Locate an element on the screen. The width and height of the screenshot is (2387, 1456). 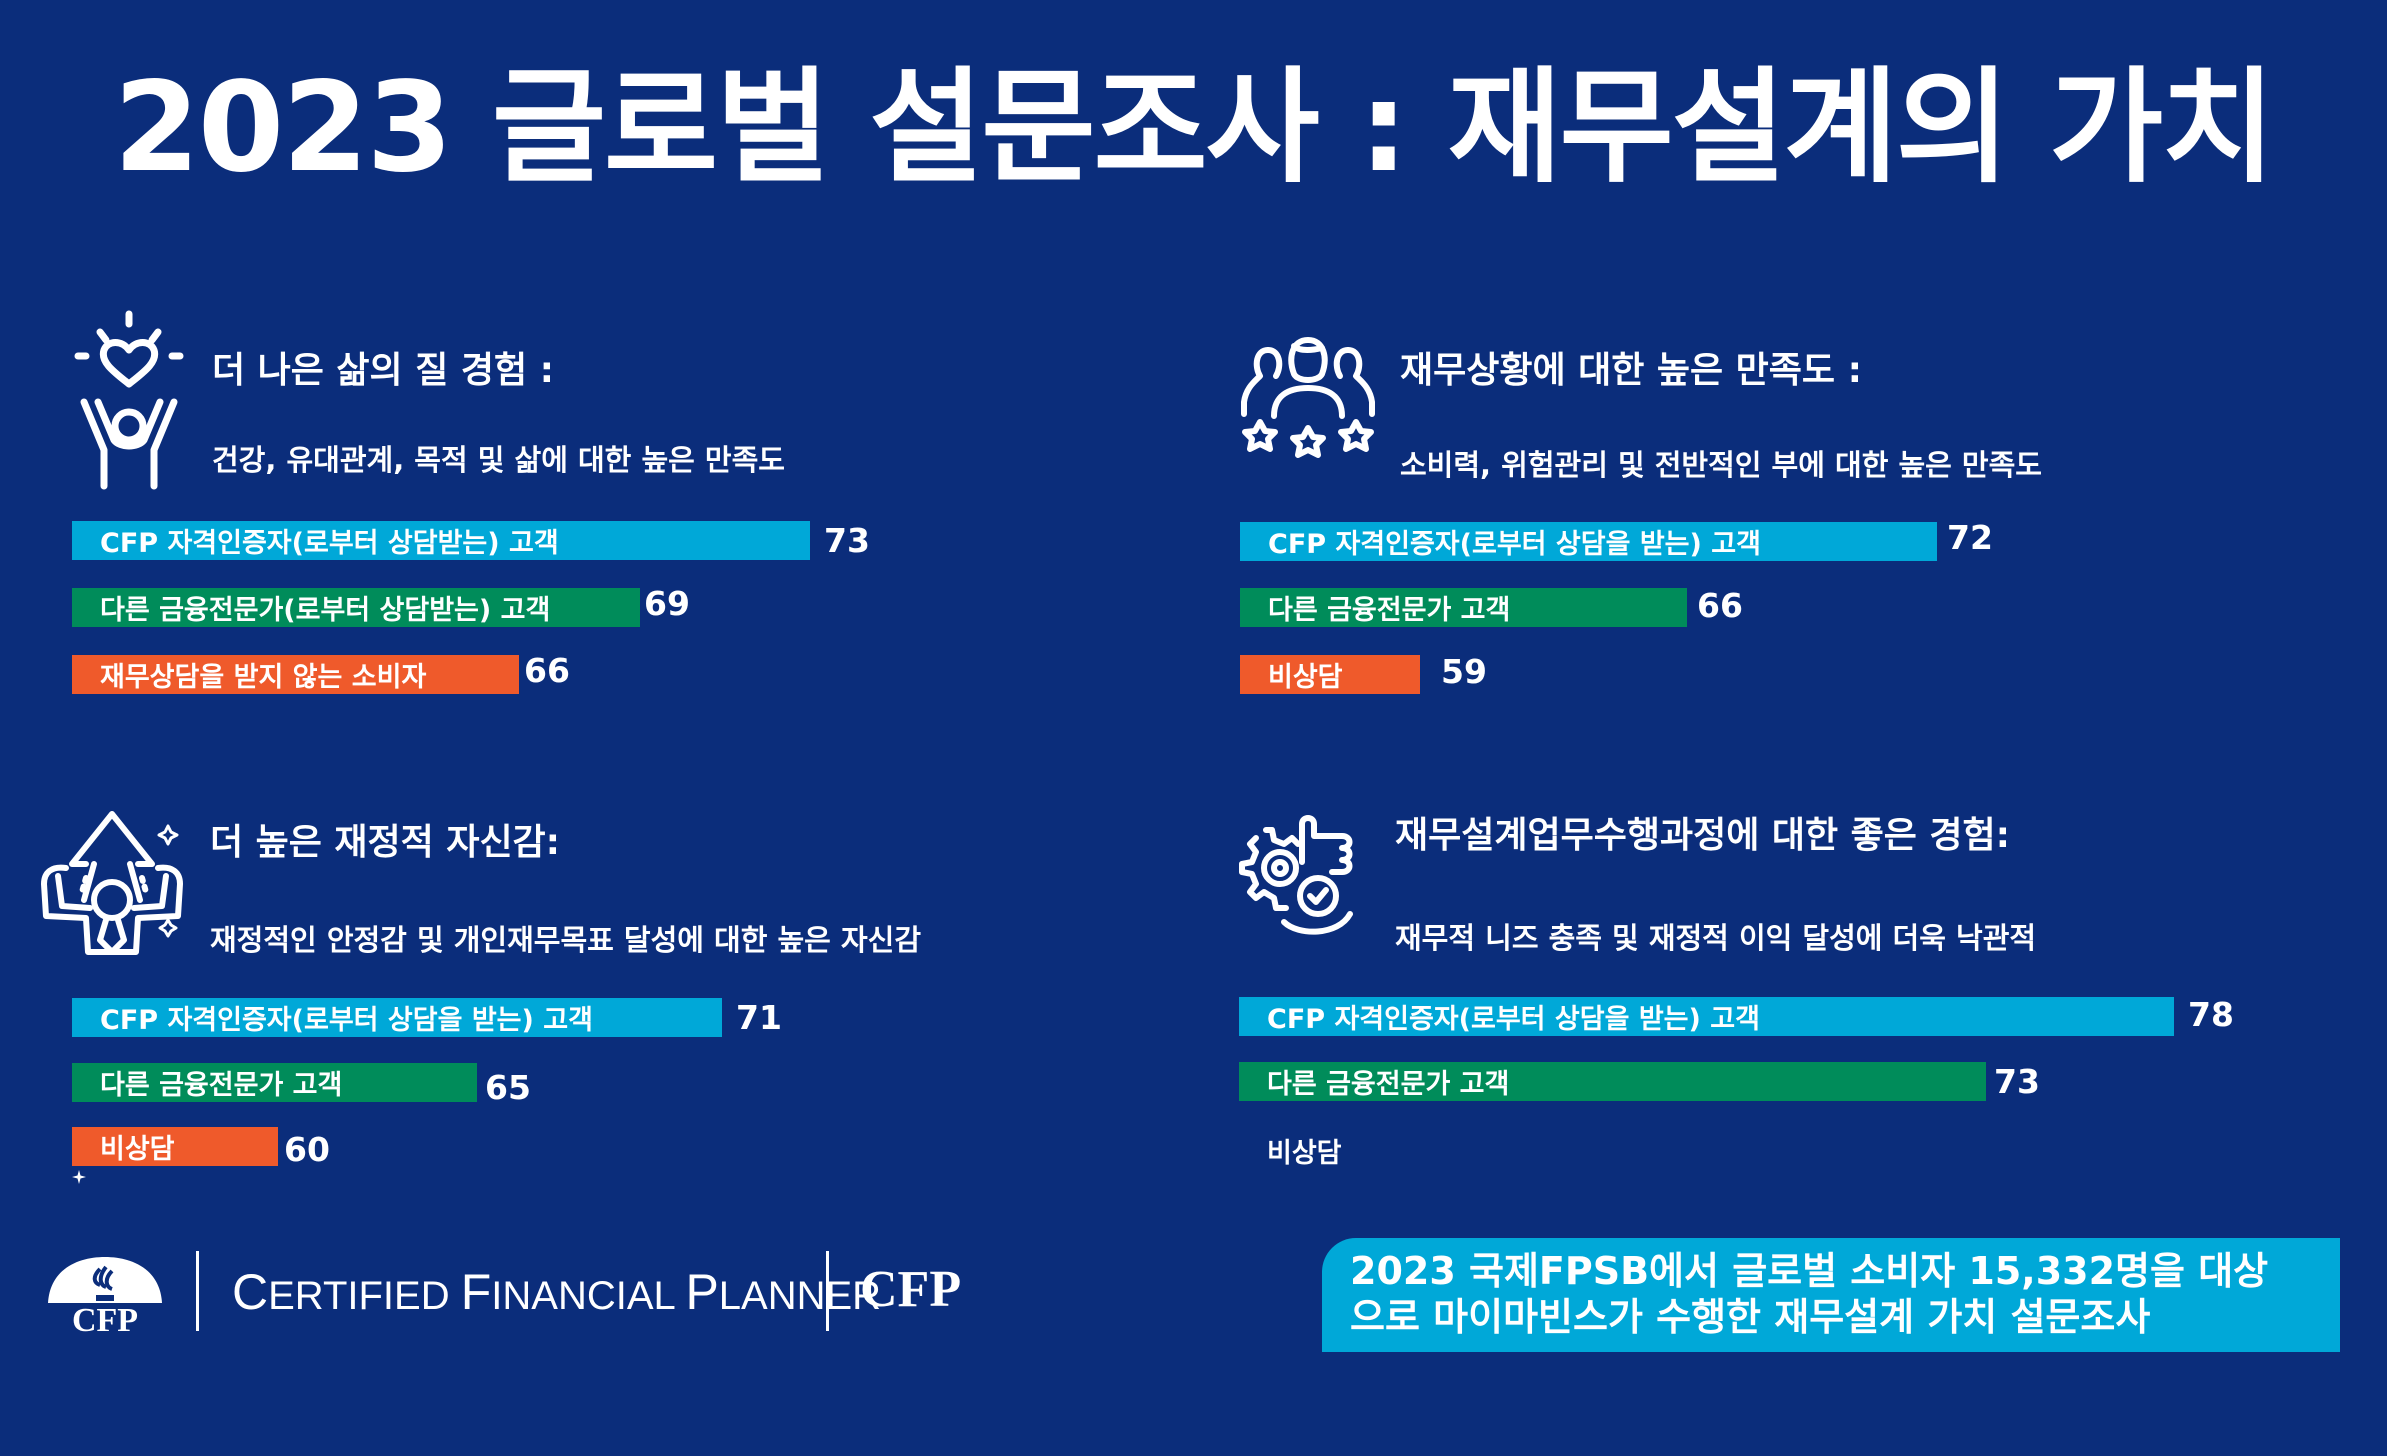
bar-non-advised: 재무상담을 받지 않는 소비자 is located at coordinates (295, 674).